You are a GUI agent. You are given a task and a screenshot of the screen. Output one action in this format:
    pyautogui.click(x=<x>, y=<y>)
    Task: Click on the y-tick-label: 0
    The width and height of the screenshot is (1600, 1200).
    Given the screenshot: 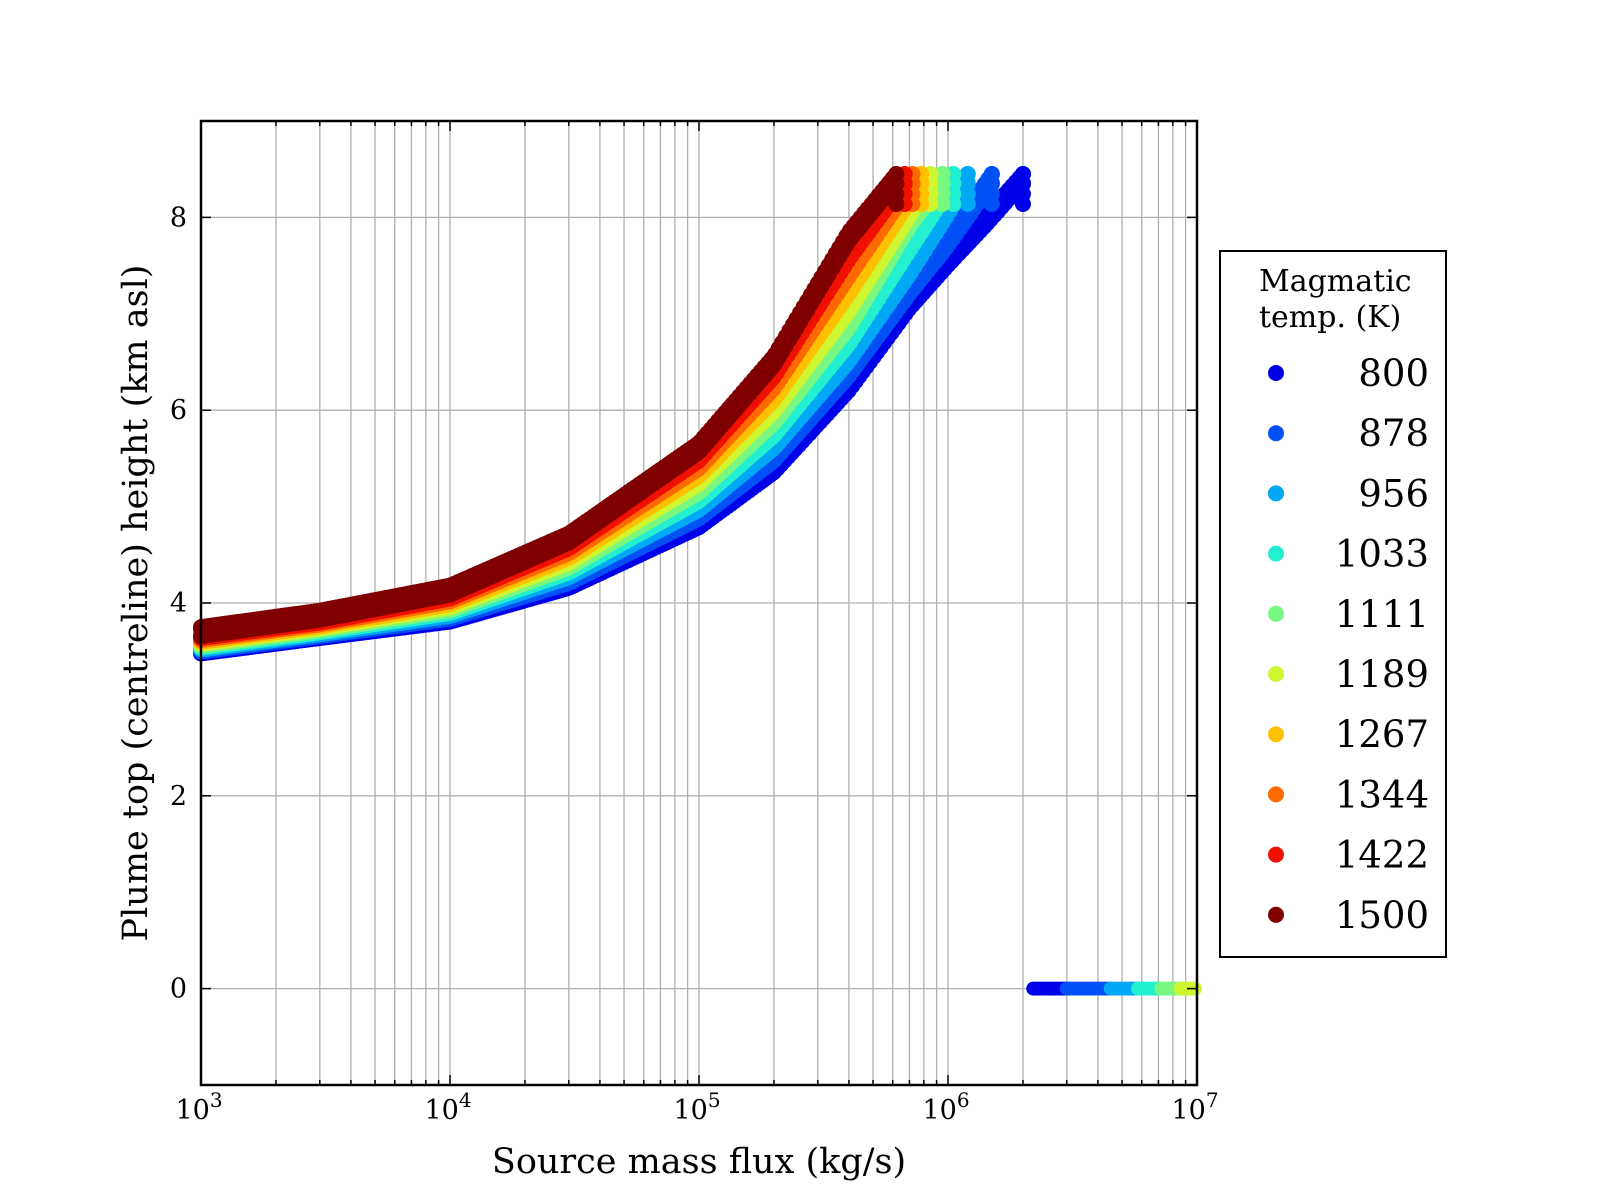 What is the action you would take?
    pyautogui.click(x=178, y=989)
    